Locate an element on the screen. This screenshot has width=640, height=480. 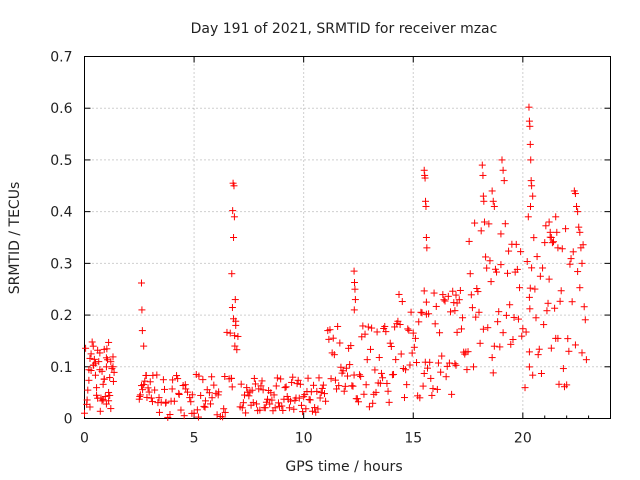
x-tick-label: 5 is located at coordinates (194, 439).